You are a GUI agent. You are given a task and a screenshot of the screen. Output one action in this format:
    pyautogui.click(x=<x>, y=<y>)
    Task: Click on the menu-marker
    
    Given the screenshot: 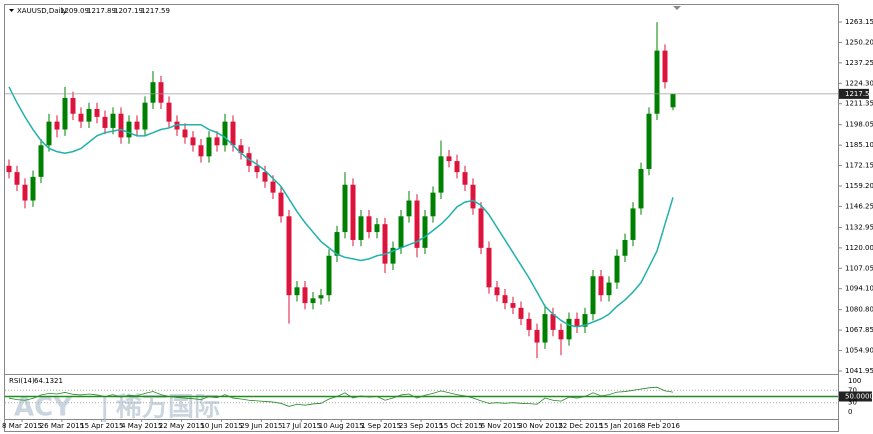 What is the action you would take?
    pyautogui.click(x=11, y=10)
    